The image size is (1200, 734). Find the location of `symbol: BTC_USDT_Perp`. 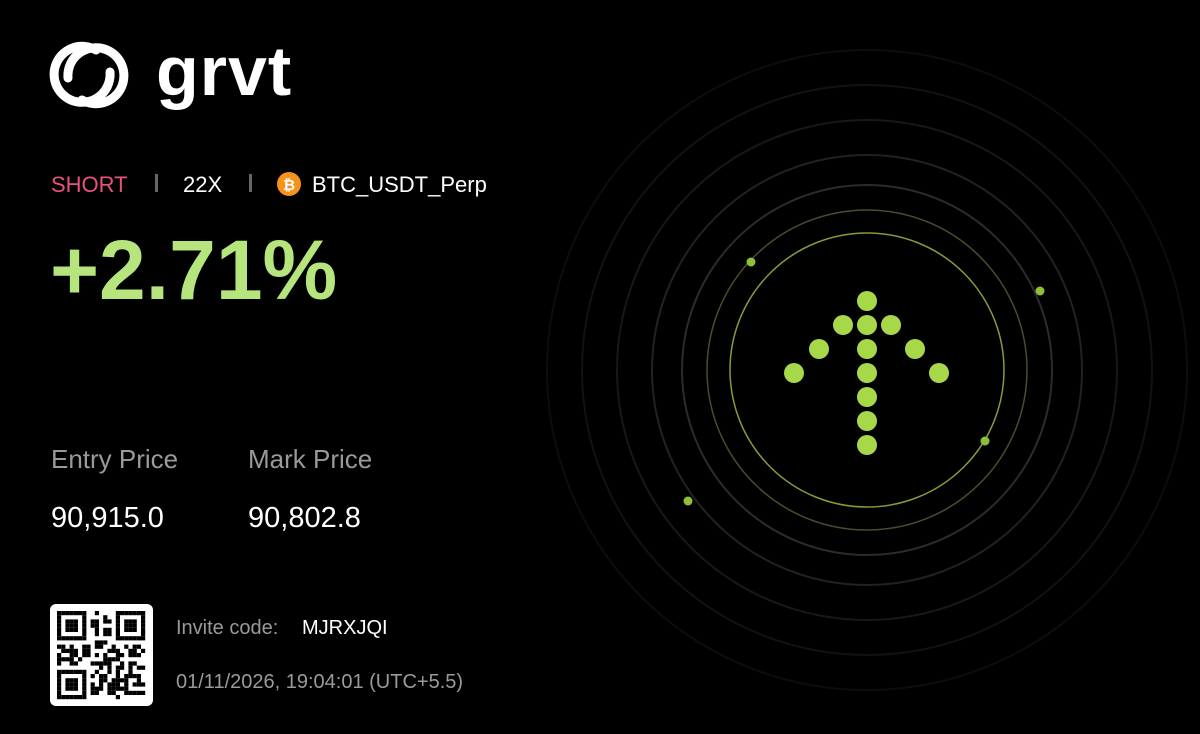

symbol: BTC_USDT_Perp is located at coordinates (399, 184).